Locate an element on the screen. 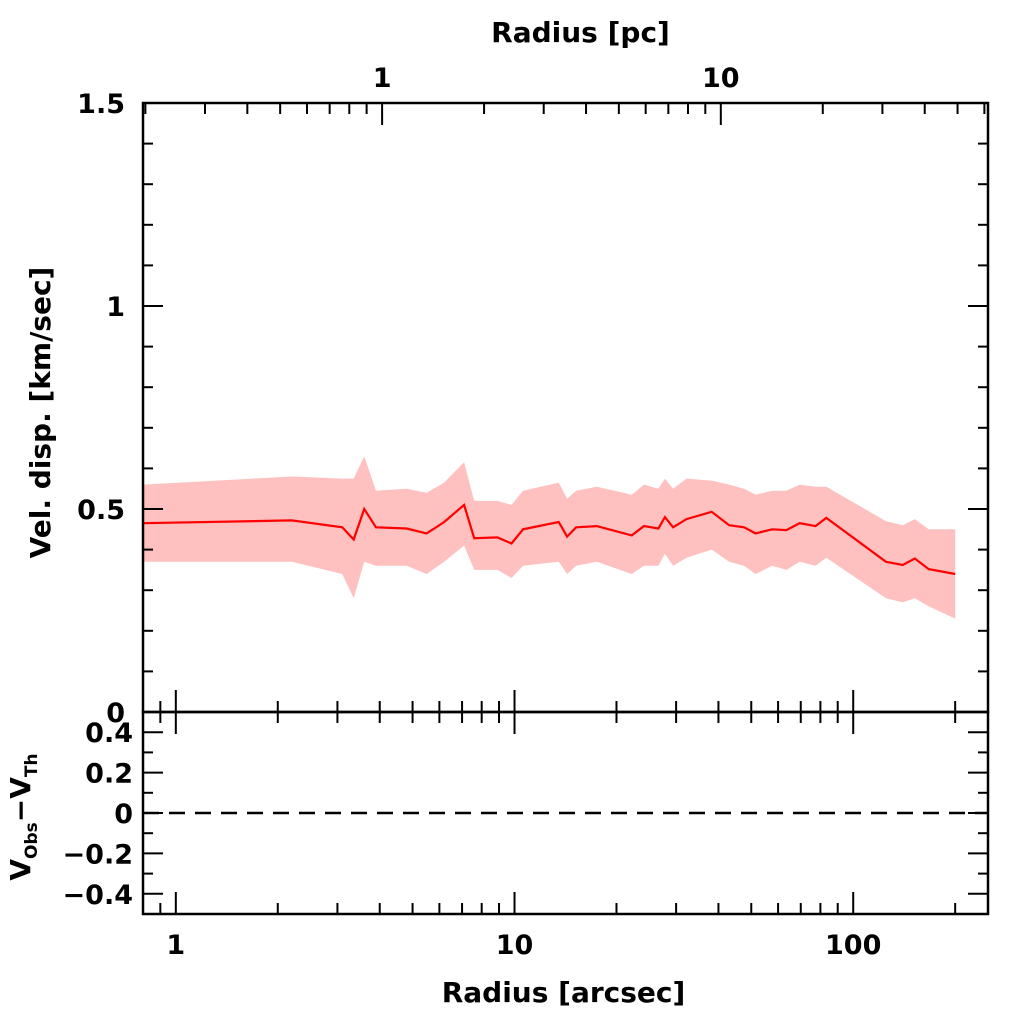 This screenshot has height=1024, width=1024. residual-label-th: Th is located at coordinates (32, 765).